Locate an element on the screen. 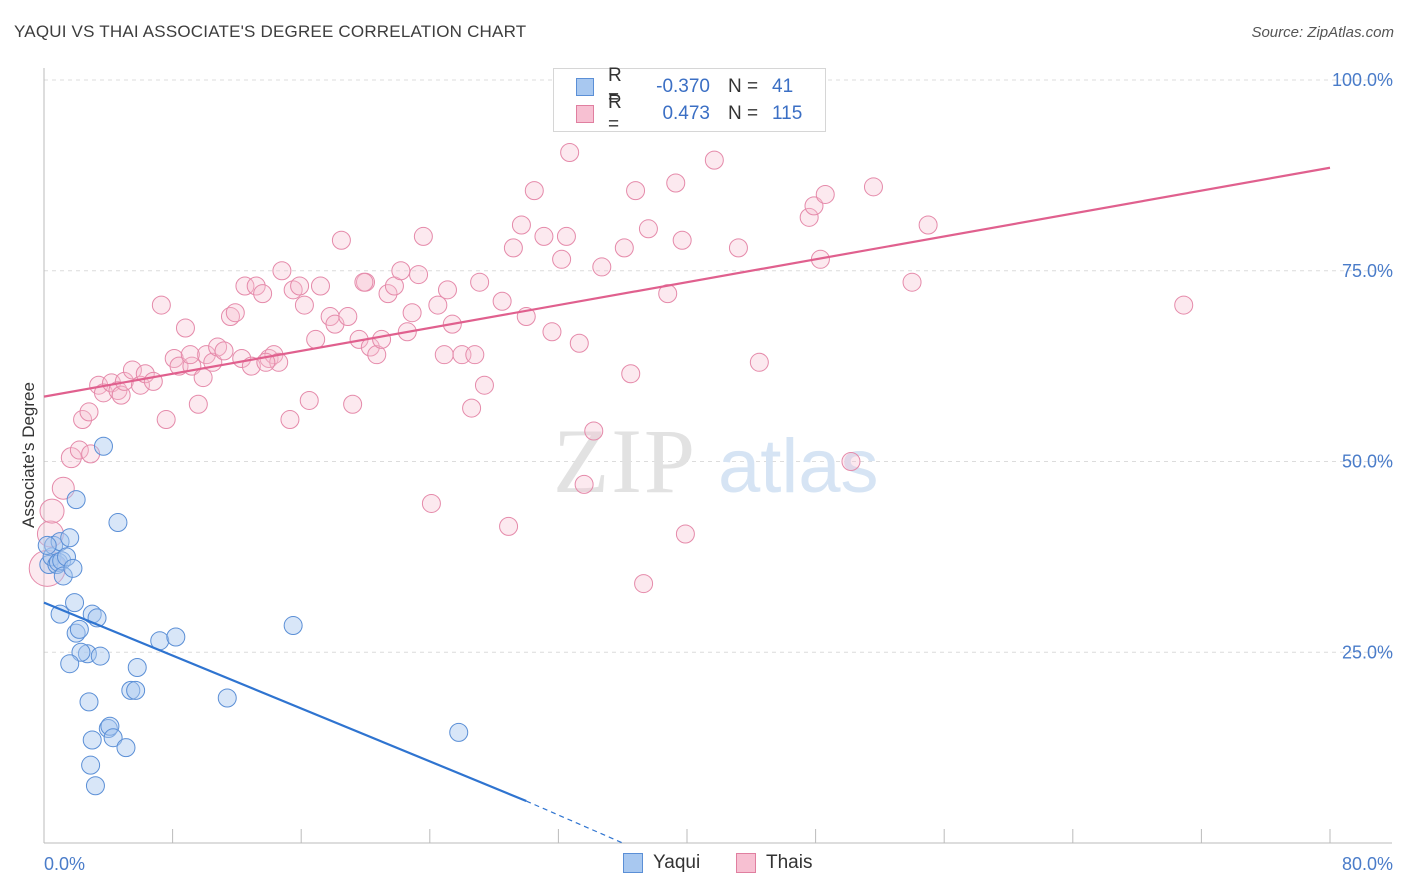 The width and height of the screenshot is (1406, 892). watermark-atlas: atlas is located at coordinates (798, 466).